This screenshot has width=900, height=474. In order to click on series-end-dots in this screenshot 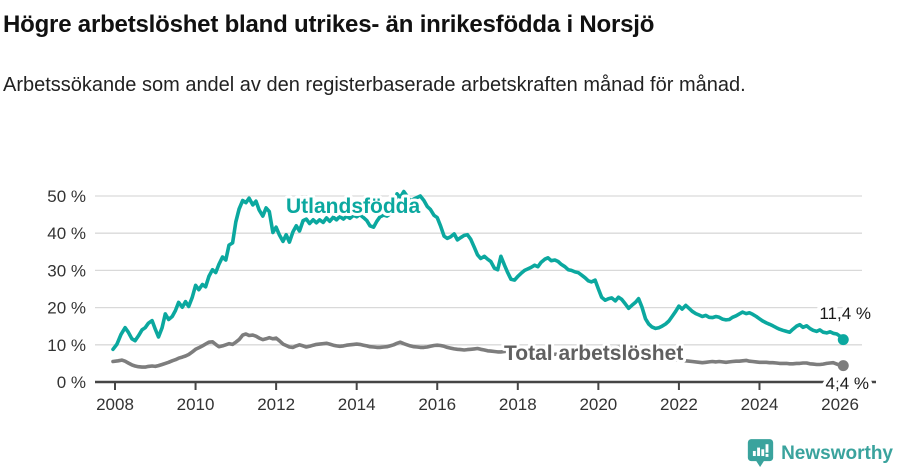, I will do `click(843, 353)`.